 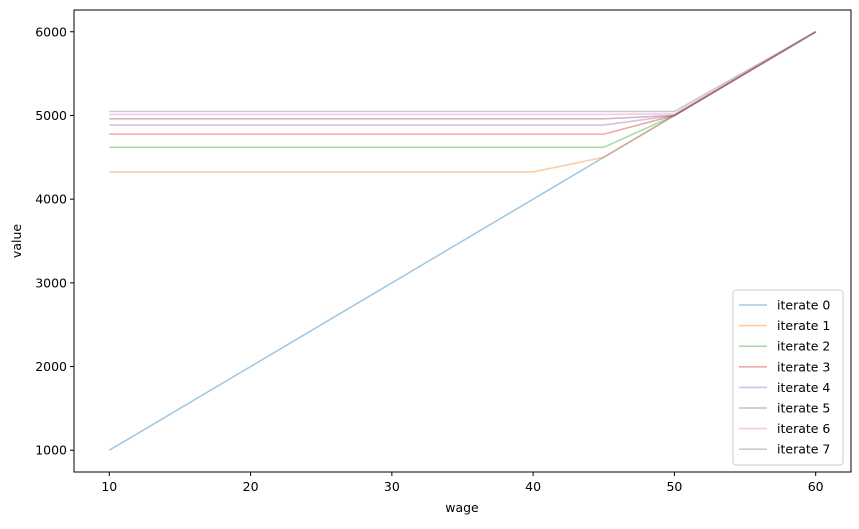 I want to click on legend-box, so click(x=788, y=377).